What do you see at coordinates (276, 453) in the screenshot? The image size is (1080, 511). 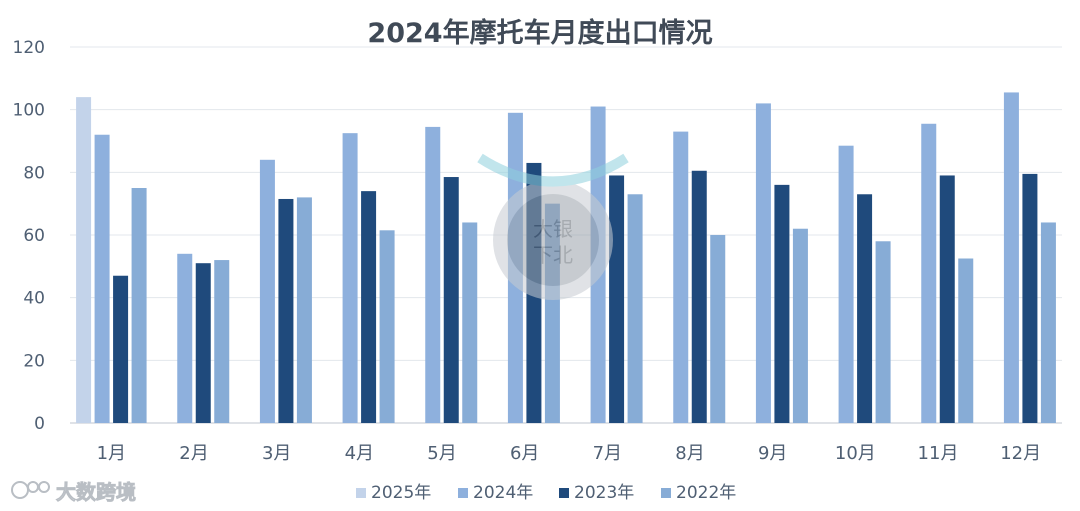 I see `x-tick-label: 3月` at bounding box center [276, 453].